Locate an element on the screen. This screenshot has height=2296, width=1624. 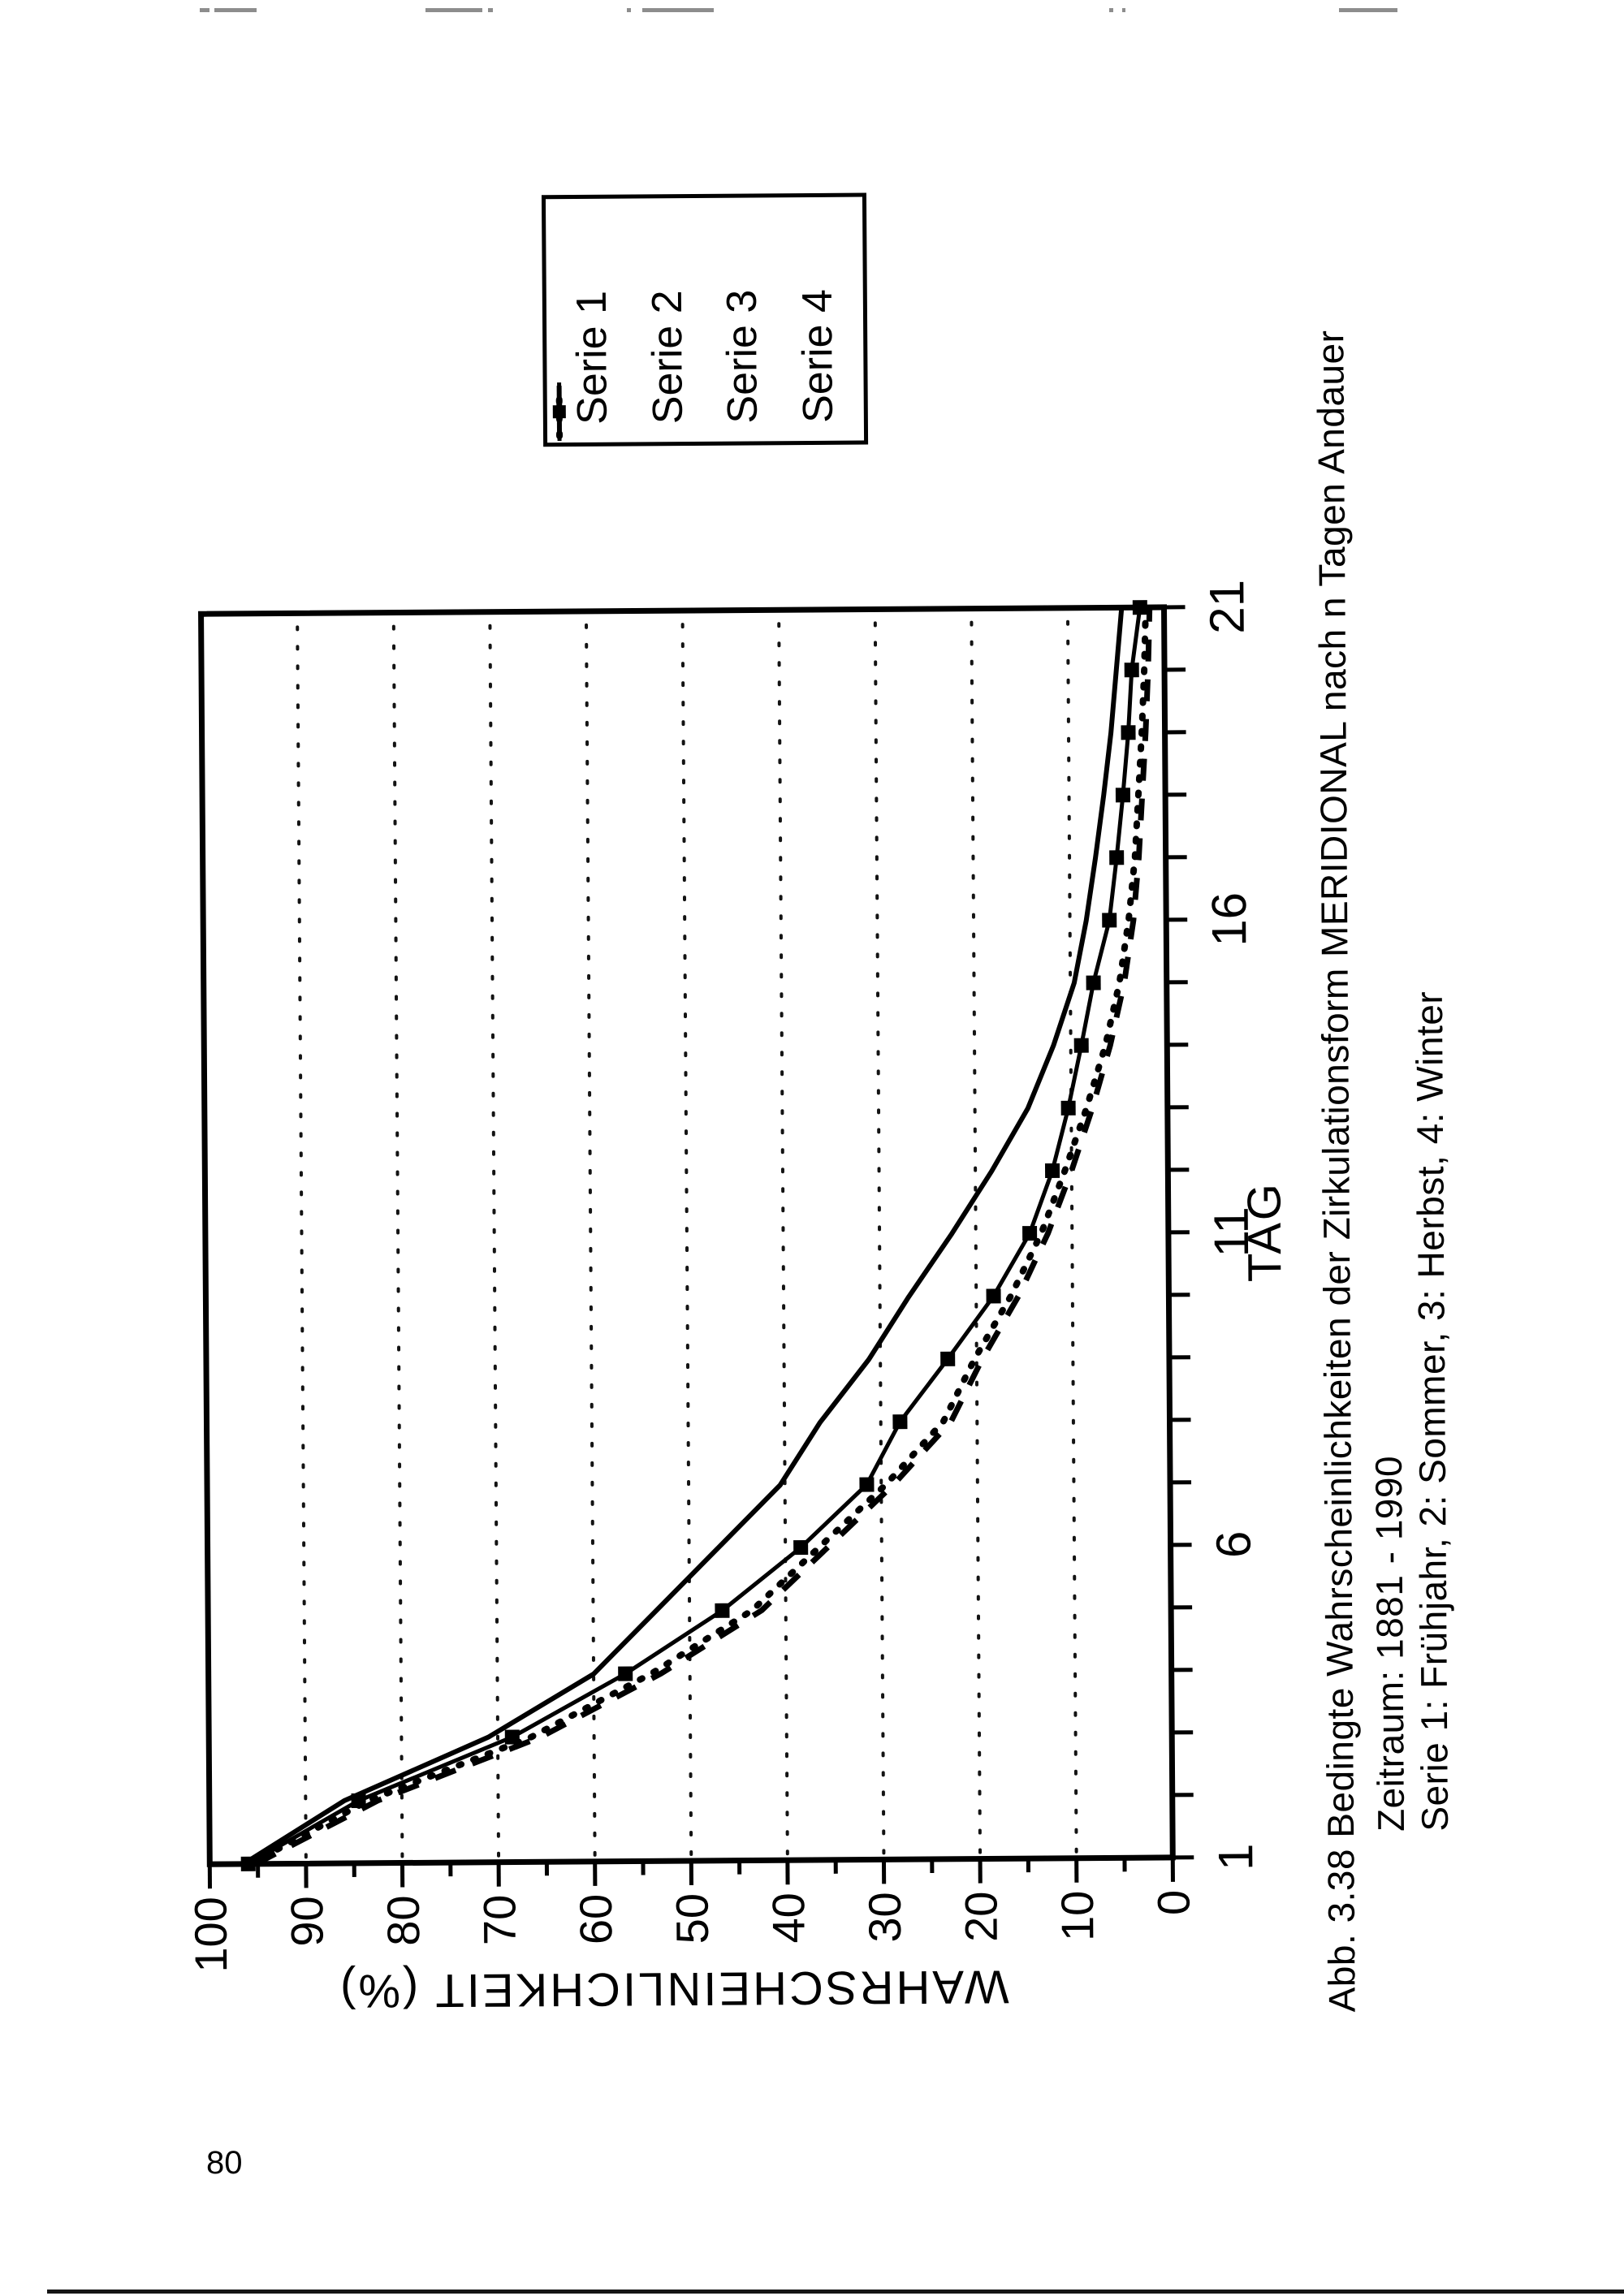
legend-item-serie-4: Serie 4 is located at coordinates (703, 322).